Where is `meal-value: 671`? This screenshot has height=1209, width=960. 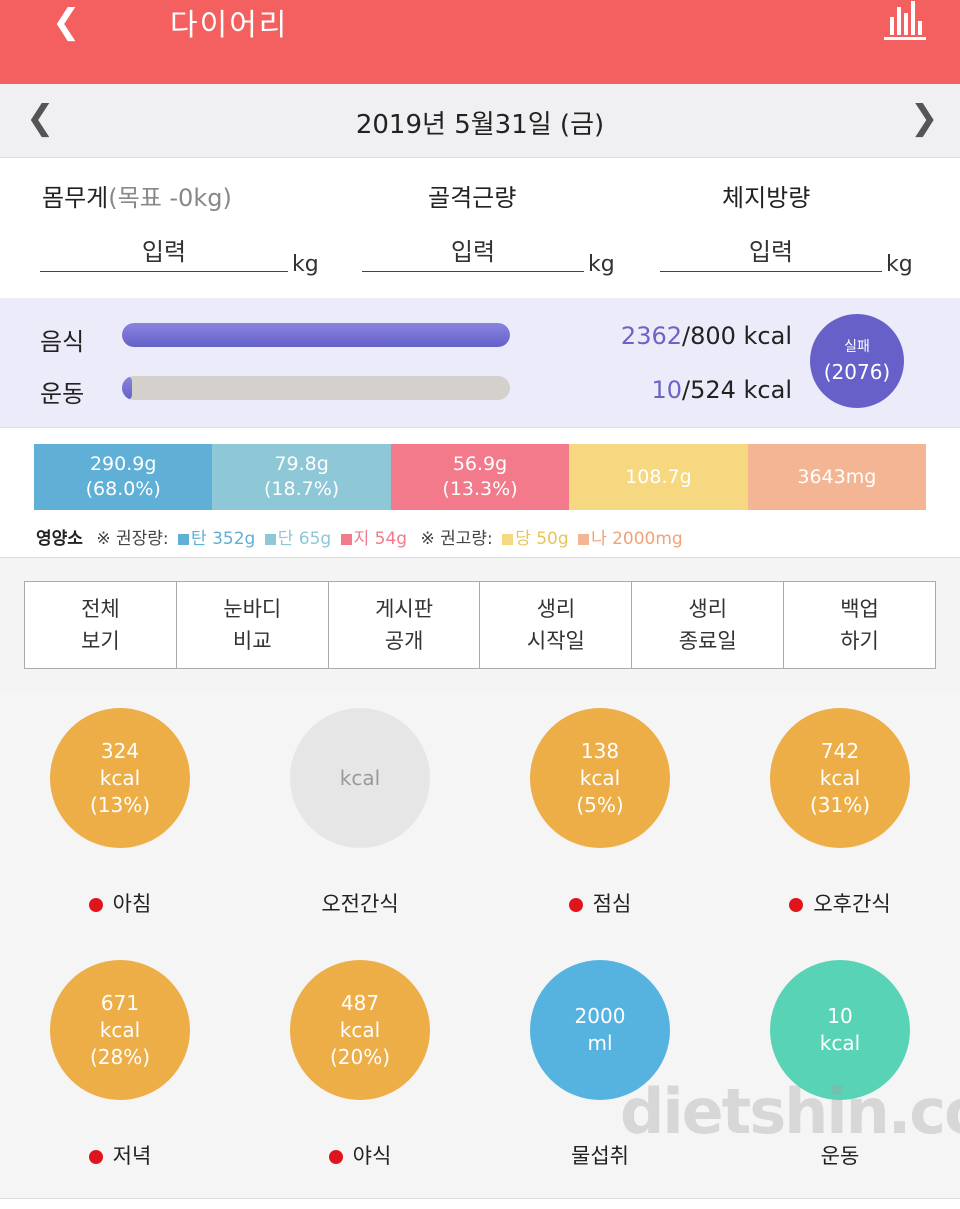
meal-value: 671 is located at coordinates (120, 1002).